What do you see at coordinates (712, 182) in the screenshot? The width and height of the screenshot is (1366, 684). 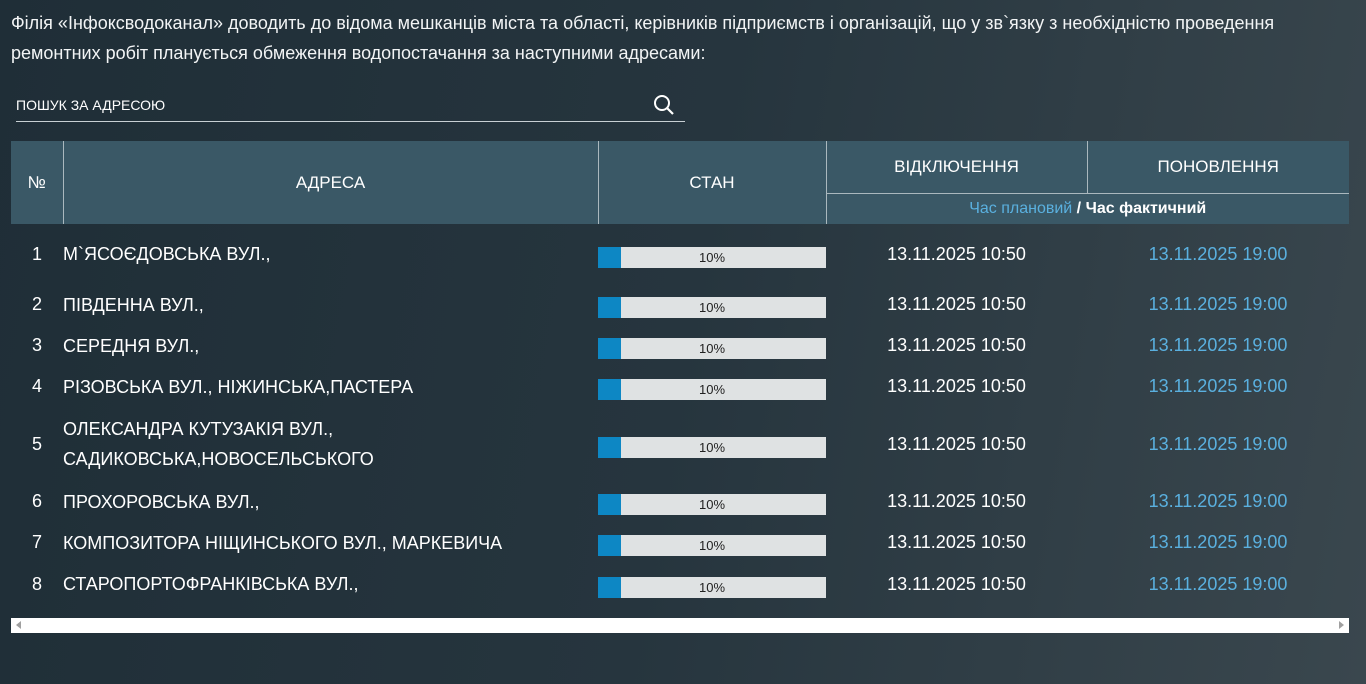 I see `header-status: СТАН` at bounding box center [712, 182].